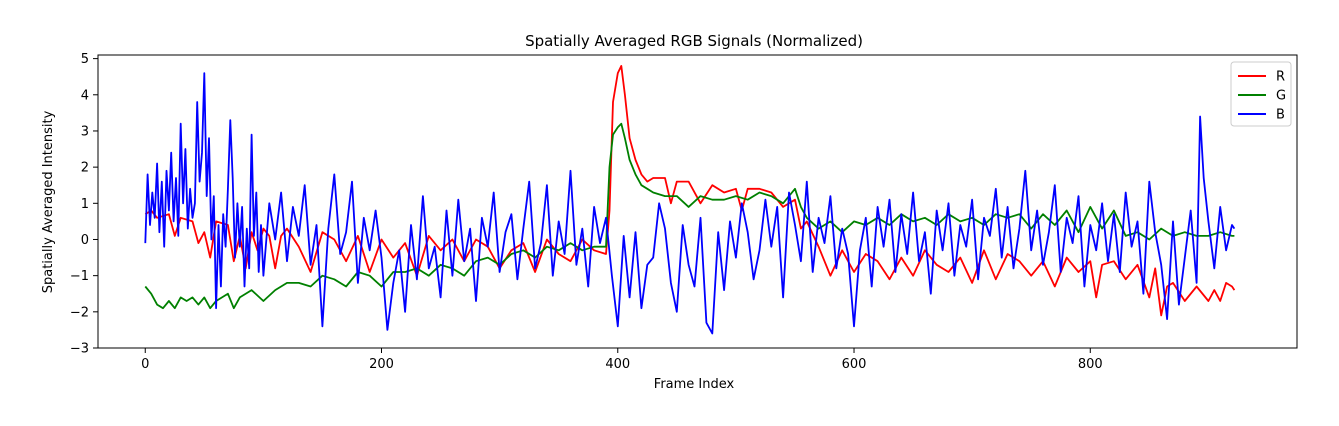 Image resolution: width=1339 pixels, height=426 pixels. I want to click on x-tick-label: 200, so click(381, 364).